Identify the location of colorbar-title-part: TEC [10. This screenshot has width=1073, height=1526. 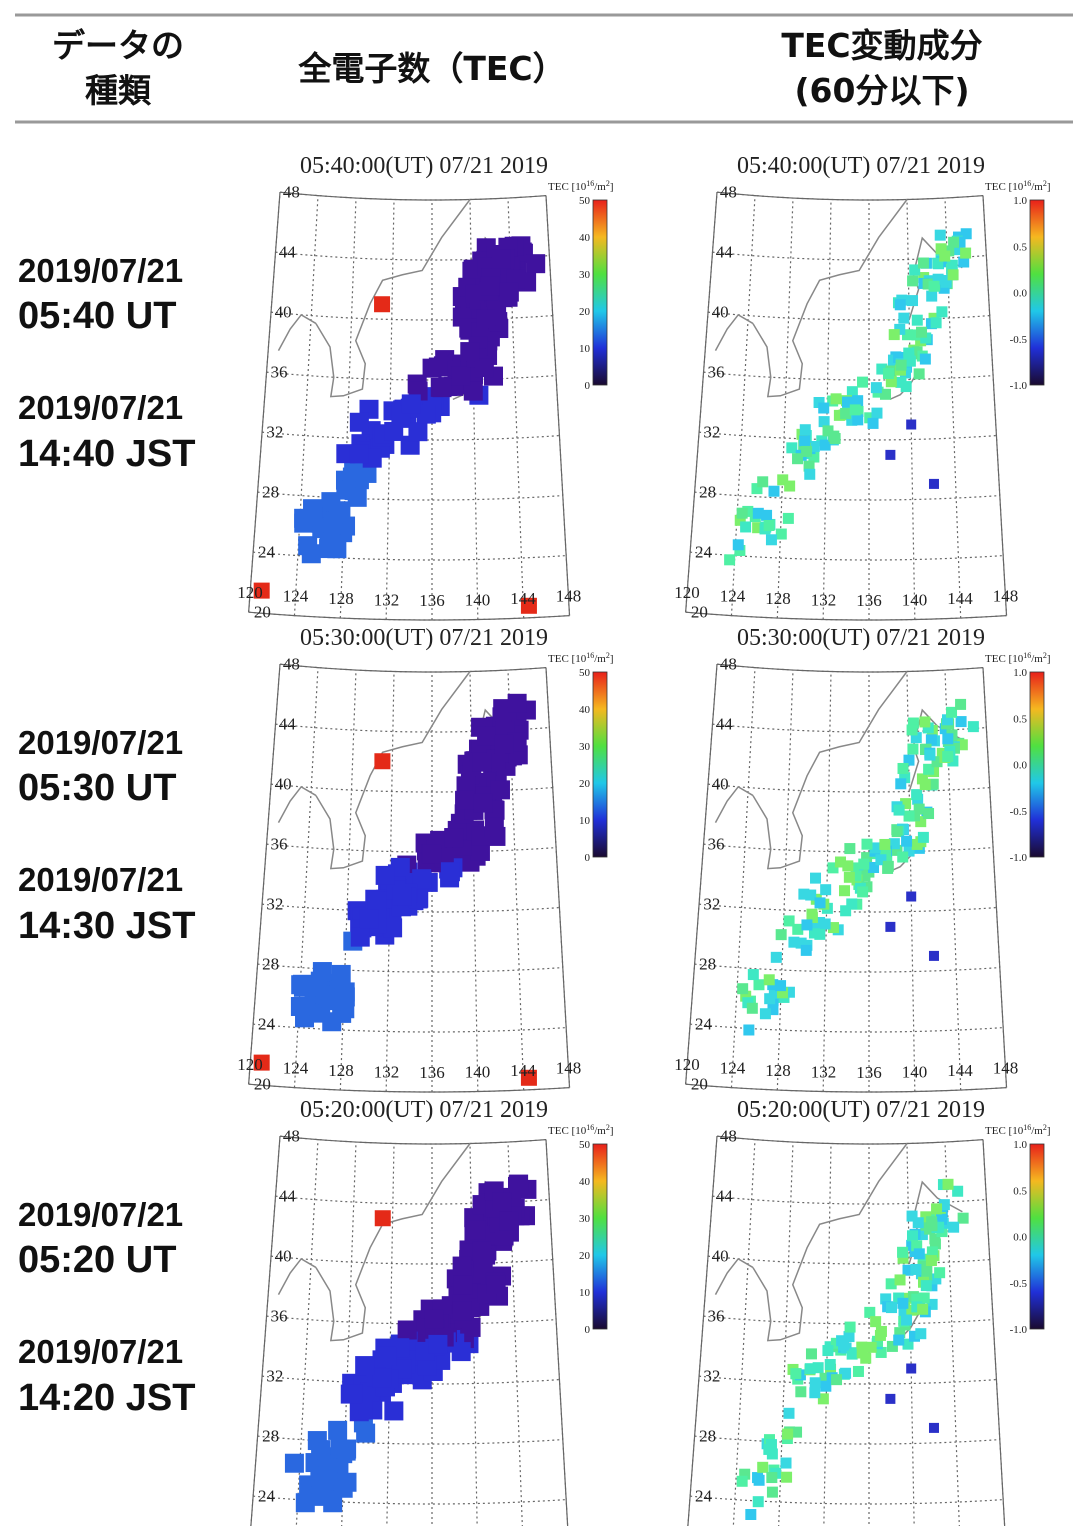
(567, 187).